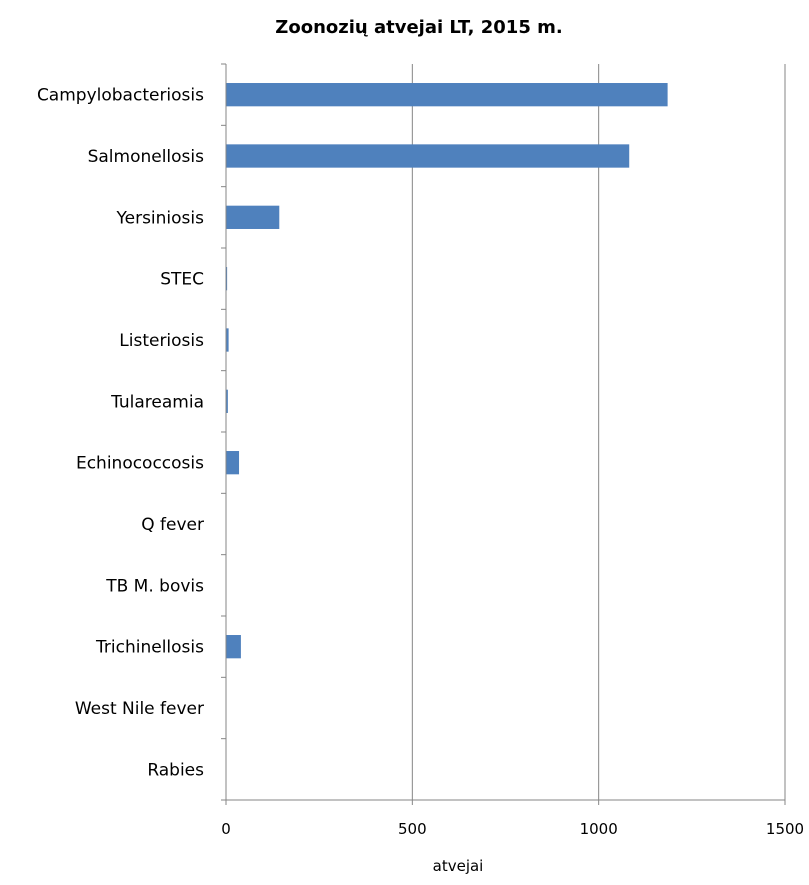 The width and height of the screenshot is (809, 885). Describe the element at coordinates (175, 770) in the screenshot. I see `category-label-rabies: Rabies` at that location.